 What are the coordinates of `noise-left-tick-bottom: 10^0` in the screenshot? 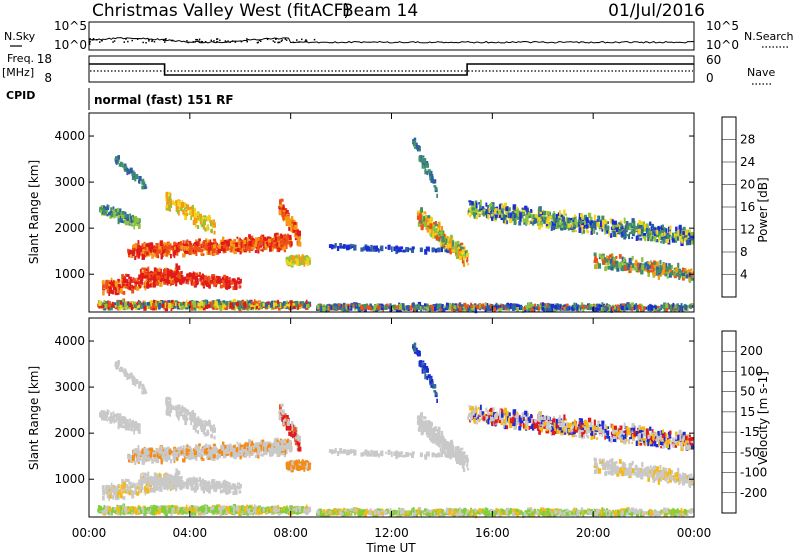 It's located at (70, 45).